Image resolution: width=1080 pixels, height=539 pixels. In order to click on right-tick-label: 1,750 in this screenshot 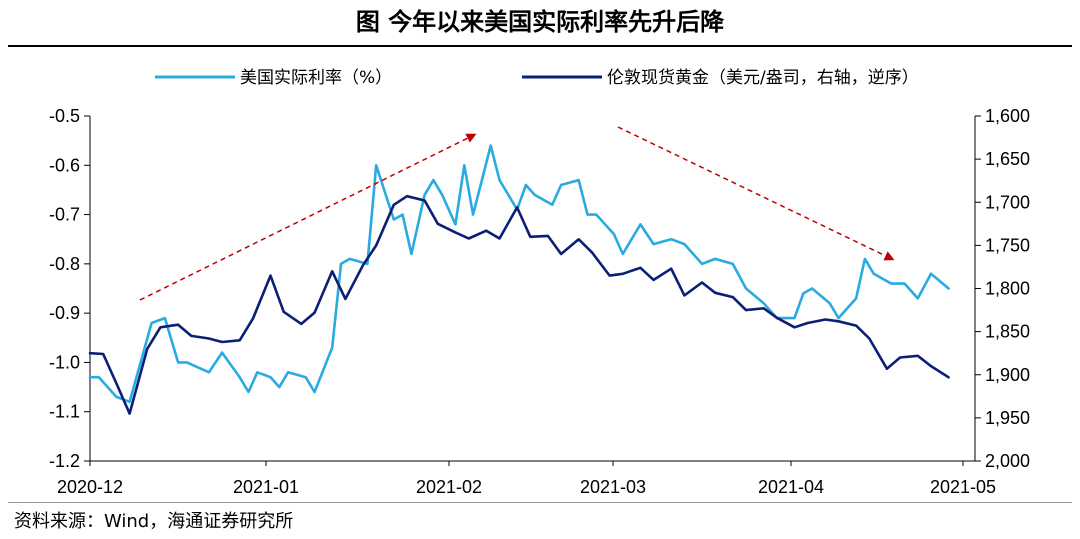, I will do `click(1007, 245)`.